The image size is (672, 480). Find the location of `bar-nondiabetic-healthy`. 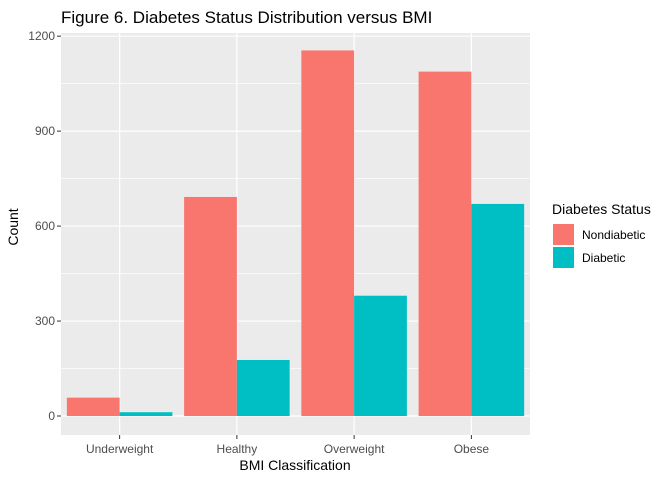

bar-nondiabetic-healthy is located at coordinates (210, 306).